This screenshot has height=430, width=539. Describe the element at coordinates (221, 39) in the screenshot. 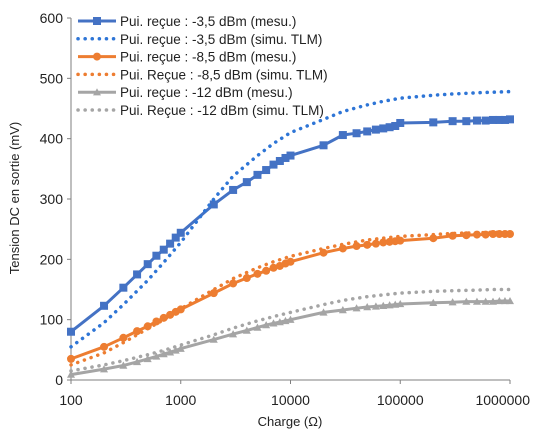

I see `legend-label: Pui. reçue : -3,5 dBm (simu. TLM)` at that location.